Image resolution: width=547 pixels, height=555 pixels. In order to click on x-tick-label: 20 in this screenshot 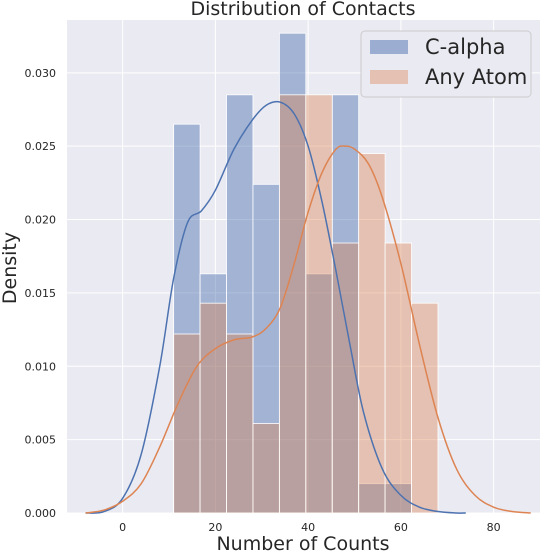, I will do `click(215, 527)`.